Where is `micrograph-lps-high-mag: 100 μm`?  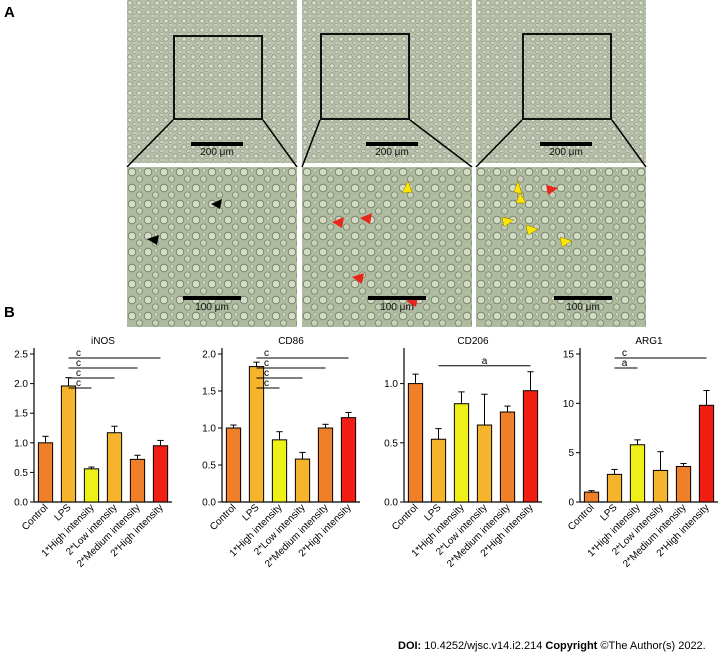
micrograph-lps-high-mag: 100 μm is located at coordinates (387, 247).